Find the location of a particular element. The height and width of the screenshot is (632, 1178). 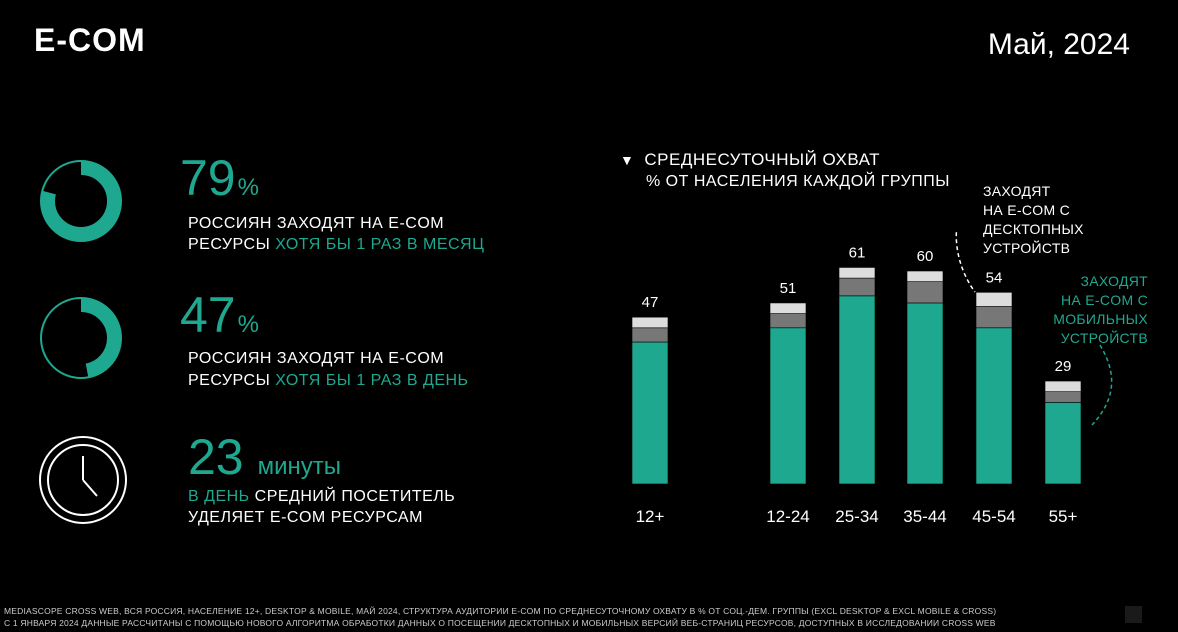

chart-subtitle: % ОТ НАСЕЛЕНИЯ КАЖДОЙ ГРУППЫ is located at coordinates (798, 181).